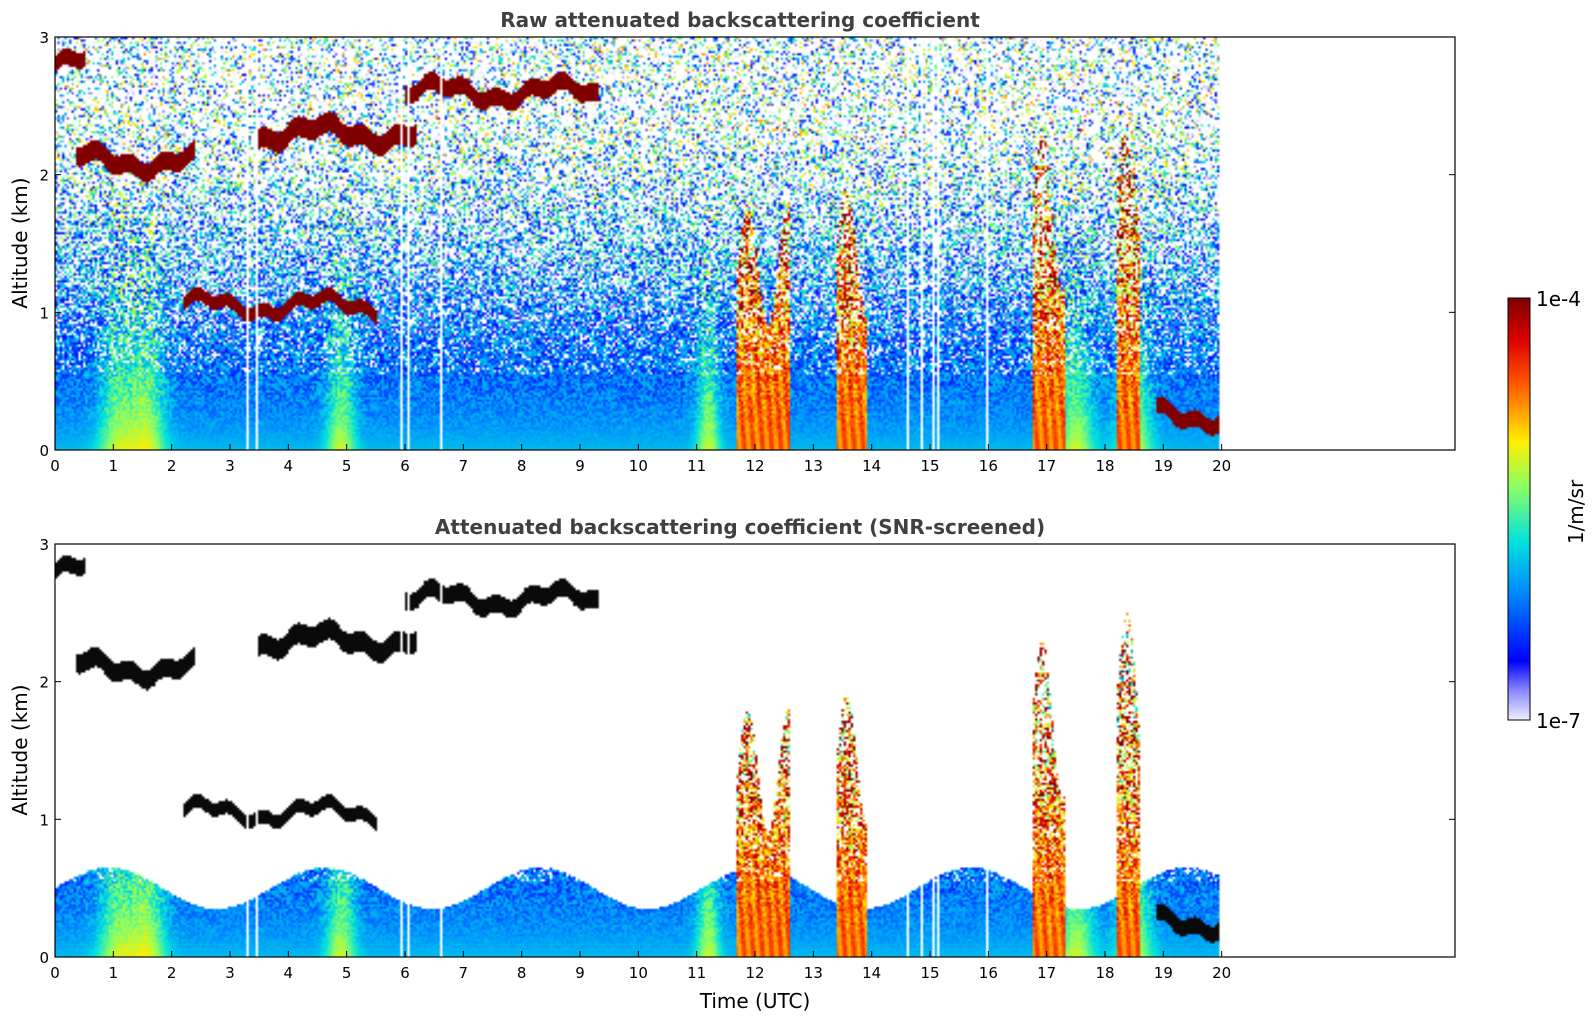  I want to click on colorbar: 1e-4 1e-7 1/m/sr, so click(1547, 510).